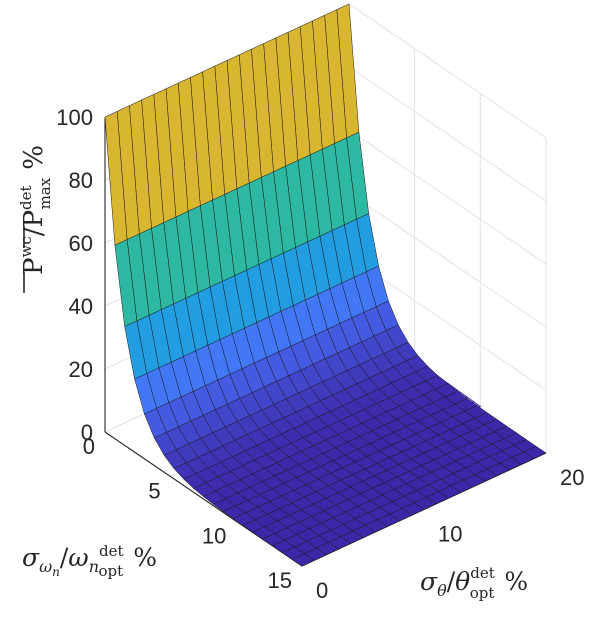 This screenshot has width=590, height=641. I want to click on z-axis-label: Pwc/Pdetmax%, so click(35, 210).